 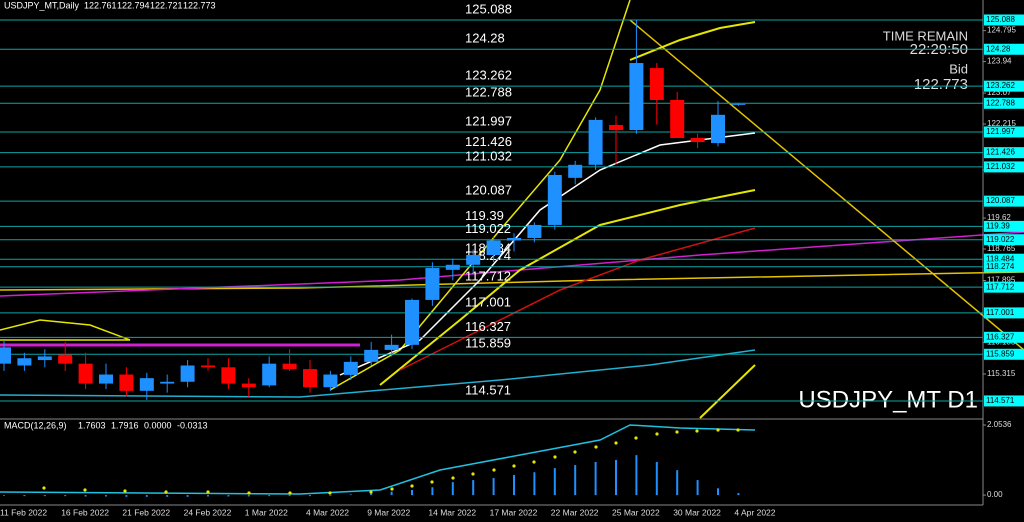 I want to click on x-tick-label: 9 Mar 2022, so click(x=388, y=512).